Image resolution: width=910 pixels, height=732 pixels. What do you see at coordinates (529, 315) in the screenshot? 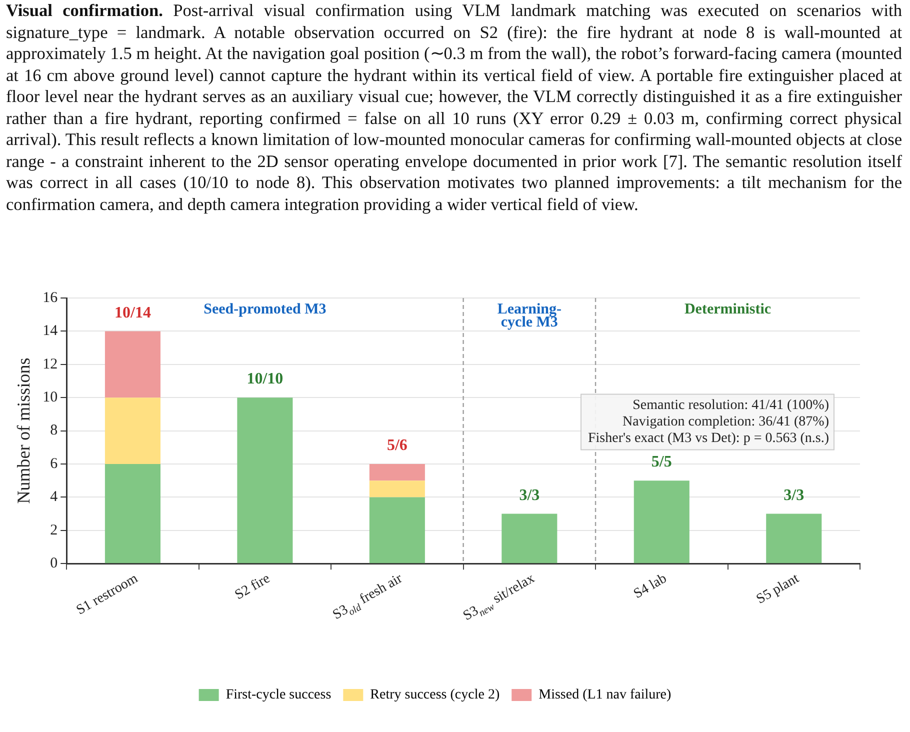
I see `annotation: Learning- cycle M3` at bounding box center [529, 315].